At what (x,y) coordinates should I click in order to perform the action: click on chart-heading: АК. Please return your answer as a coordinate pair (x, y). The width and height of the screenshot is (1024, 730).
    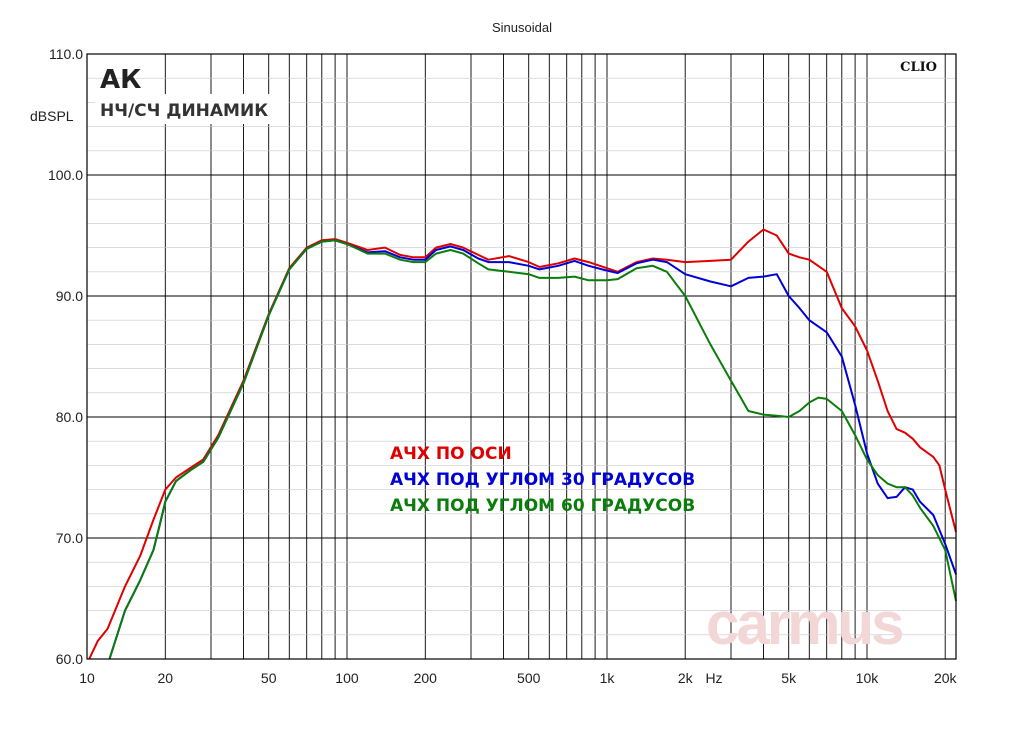
    Looking at the image, I should click on (120, 80).